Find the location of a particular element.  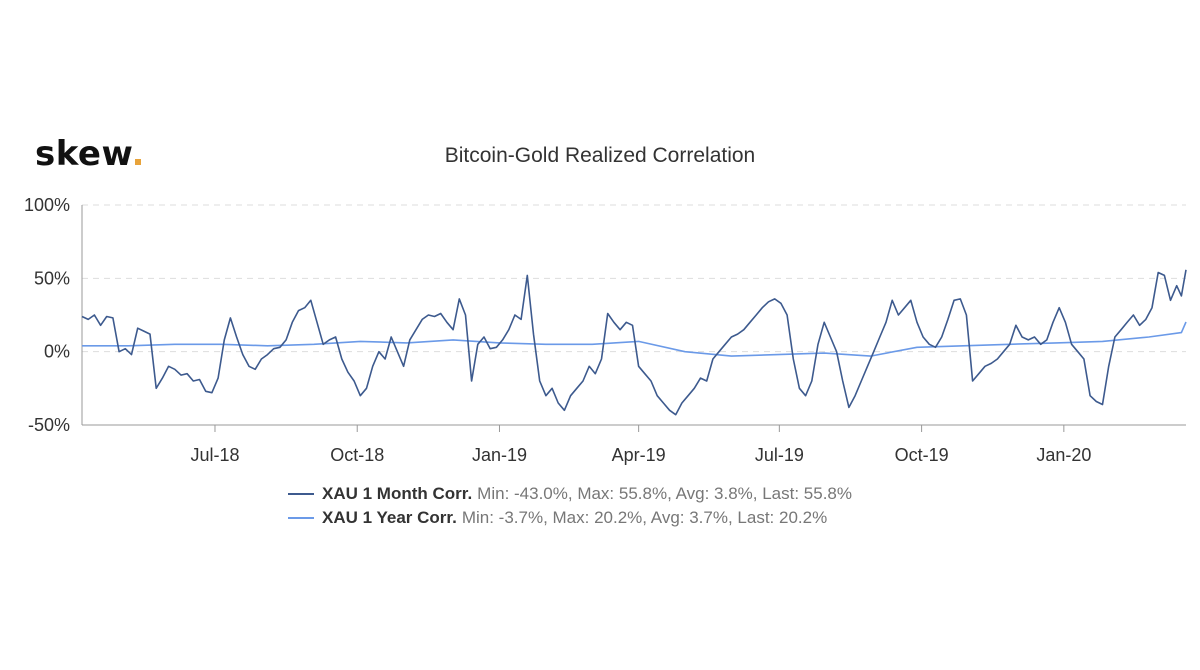

y-tick-label: 0% is located at coordinates (57, 352).